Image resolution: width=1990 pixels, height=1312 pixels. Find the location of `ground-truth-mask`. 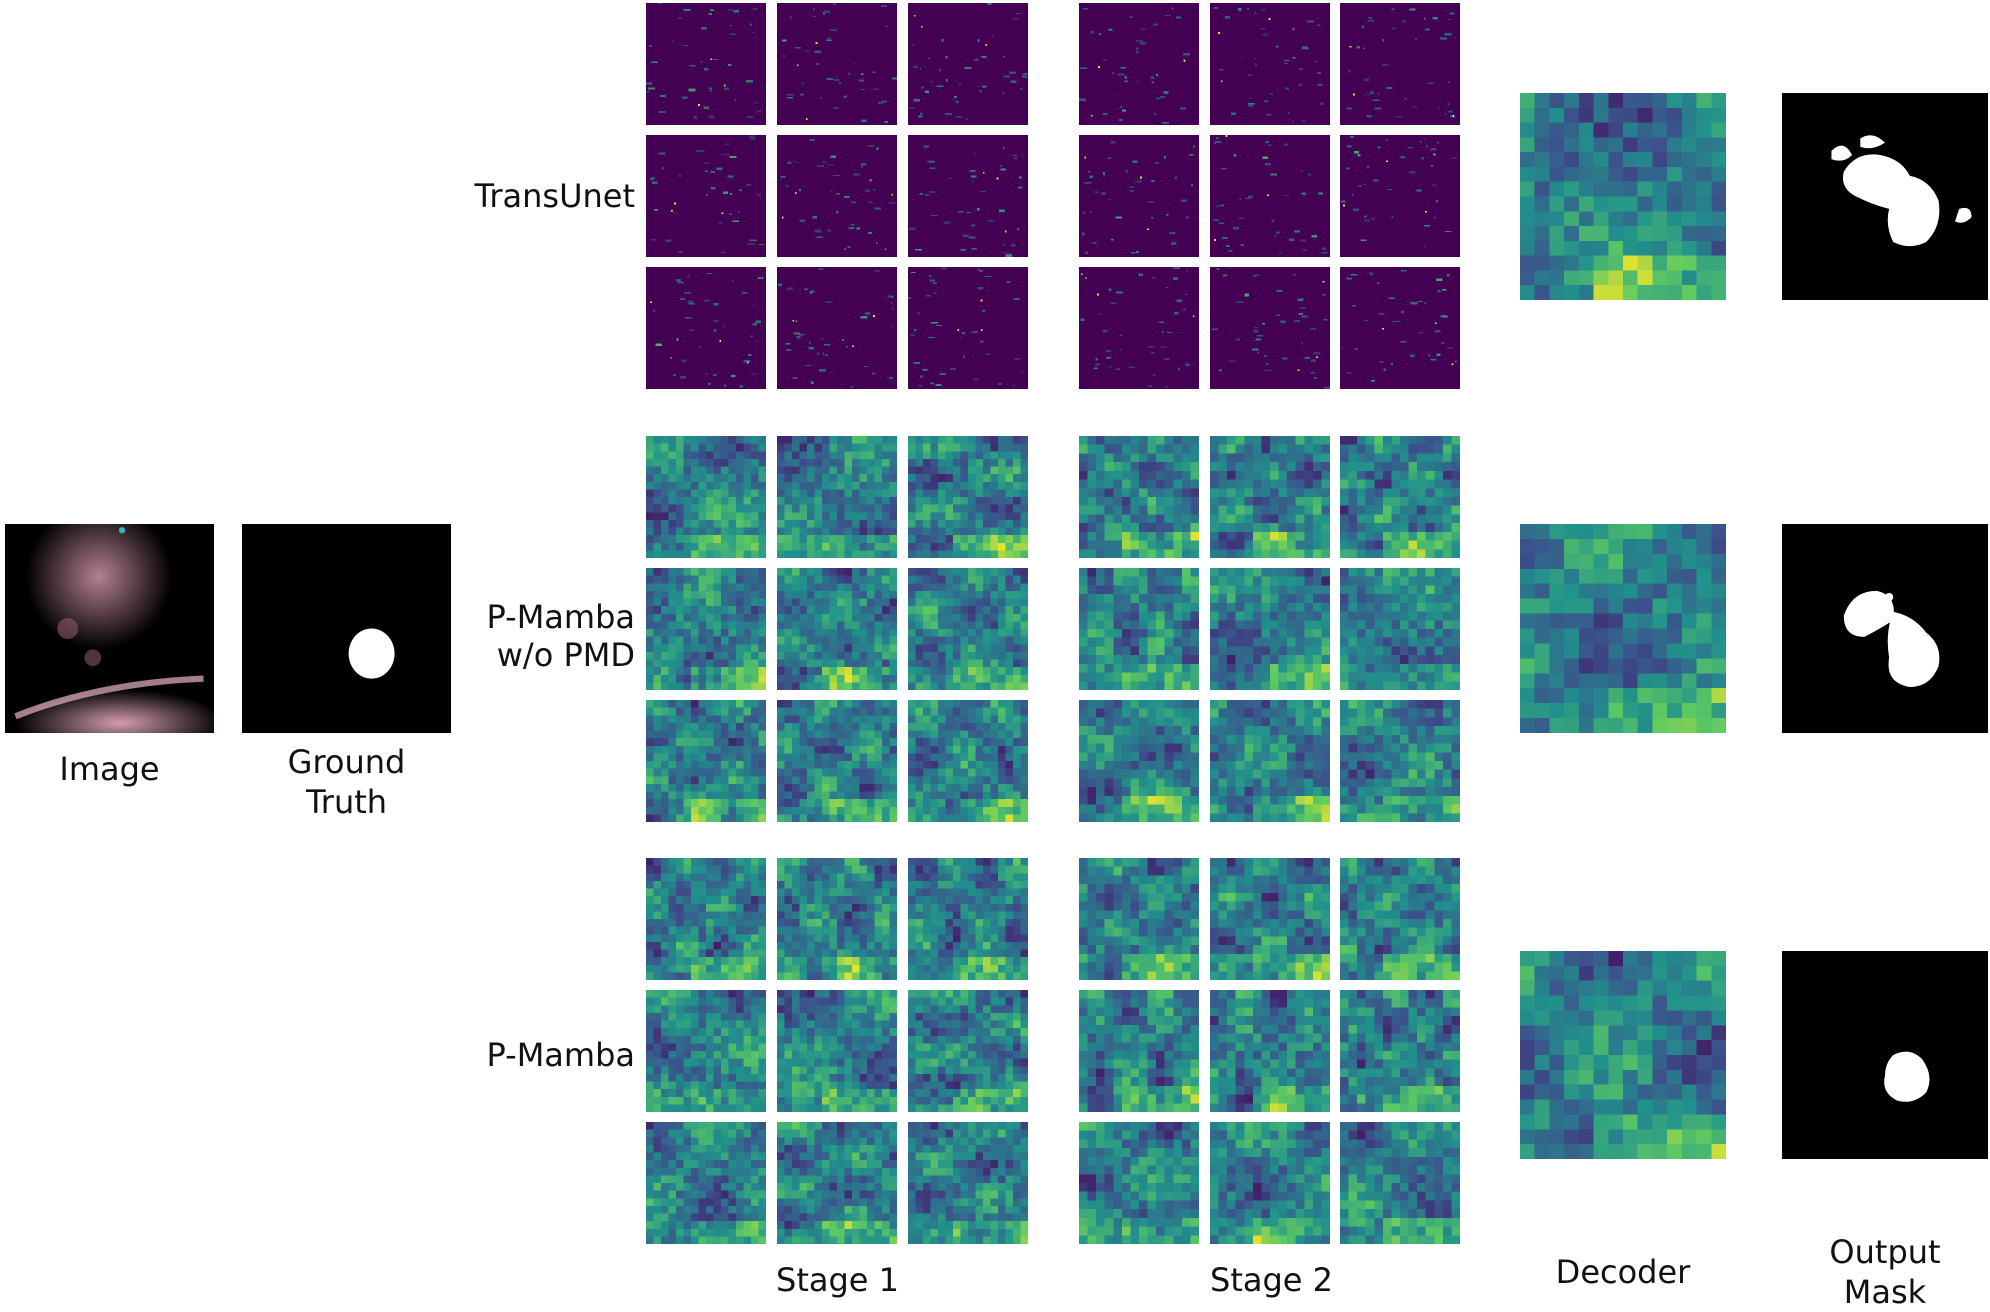

ground-truth-mask is located at coordinates (346, 628).